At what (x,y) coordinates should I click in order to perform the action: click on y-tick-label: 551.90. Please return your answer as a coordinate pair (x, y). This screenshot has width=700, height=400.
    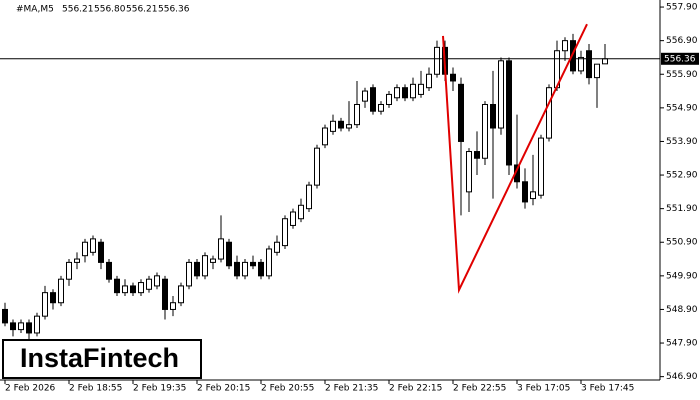
    Looking at the image, I should click on (682, 209).